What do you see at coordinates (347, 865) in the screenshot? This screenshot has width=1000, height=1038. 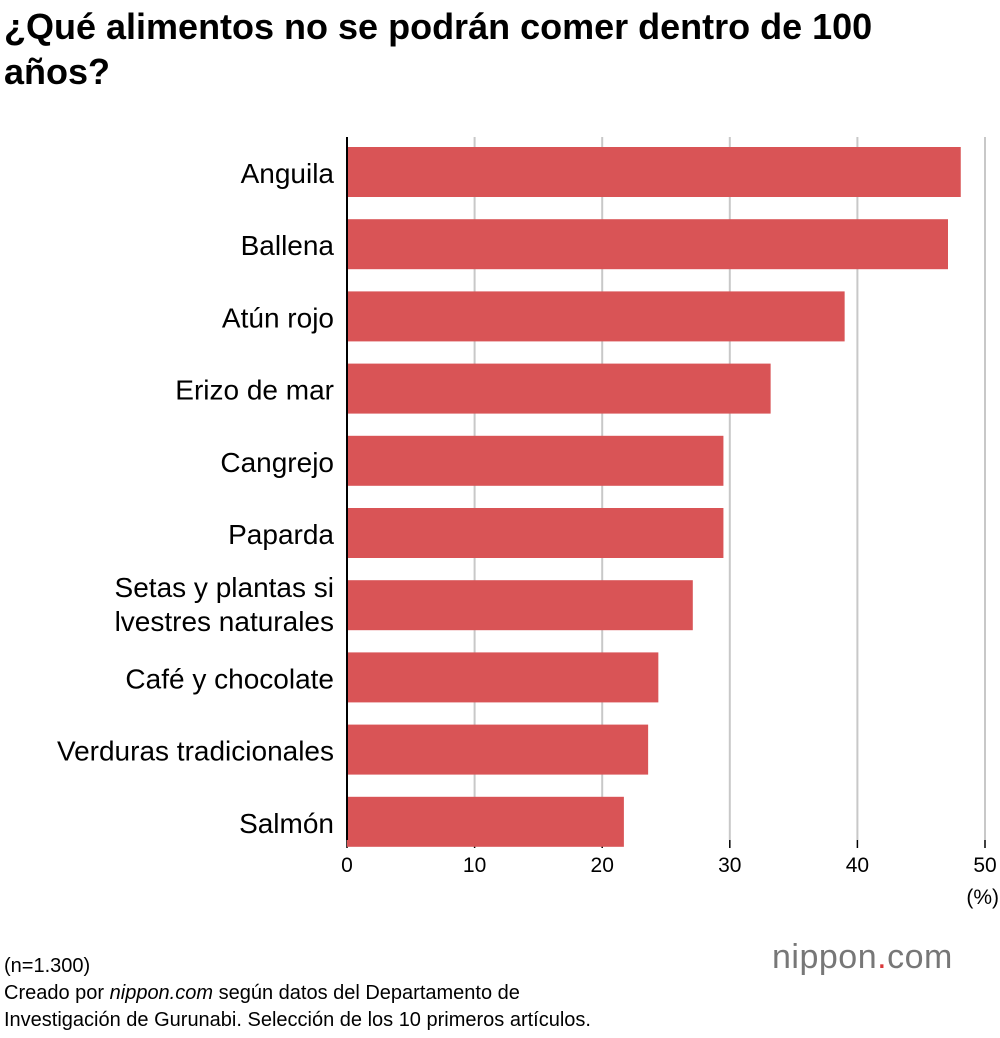 I see `x-tick-label: 0` at bounding box center [347, 865].